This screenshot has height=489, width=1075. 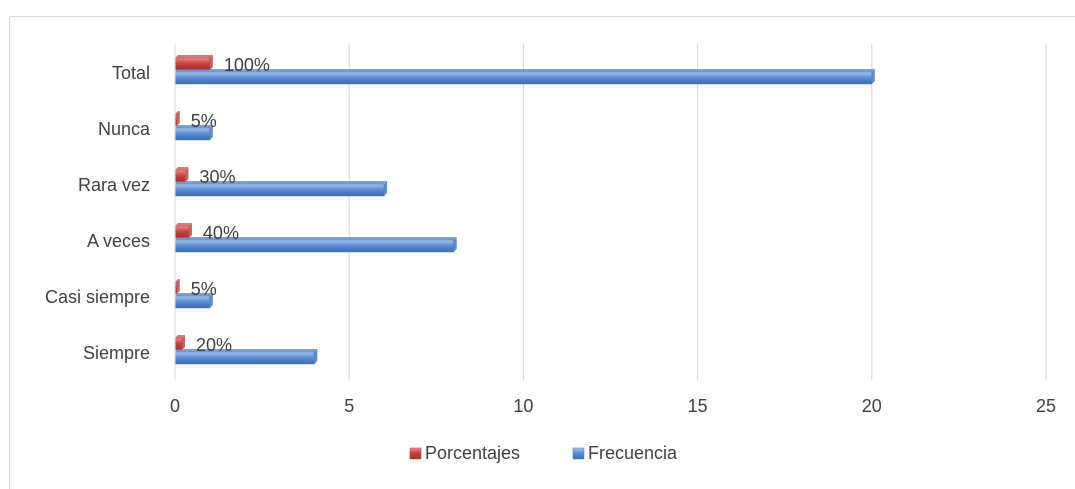 I want to click on y-category-label: Total, so click(x=131, y=73).